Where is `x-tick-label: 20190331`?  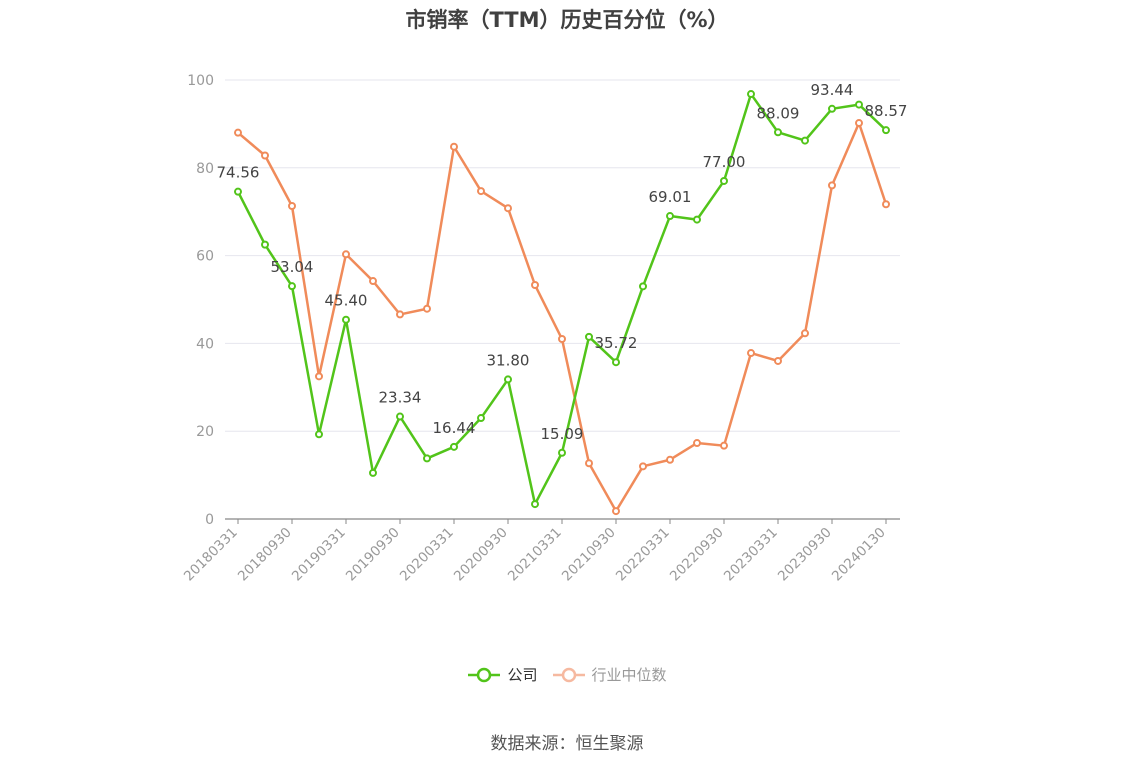
x-tick-label: 20190331 is located at coordinates (319, 555).